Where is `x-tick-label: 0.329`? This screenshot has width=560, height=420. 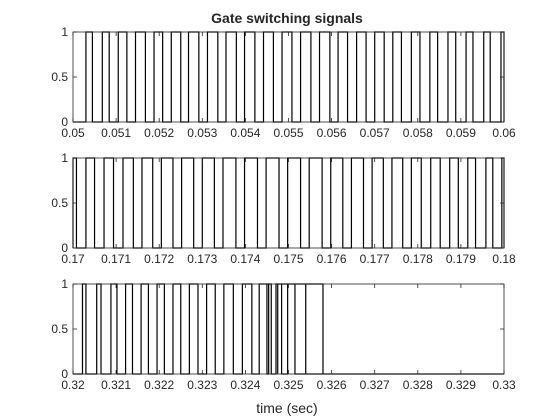 x-tick-label: 0.329 is located at coordinates (461, 385).